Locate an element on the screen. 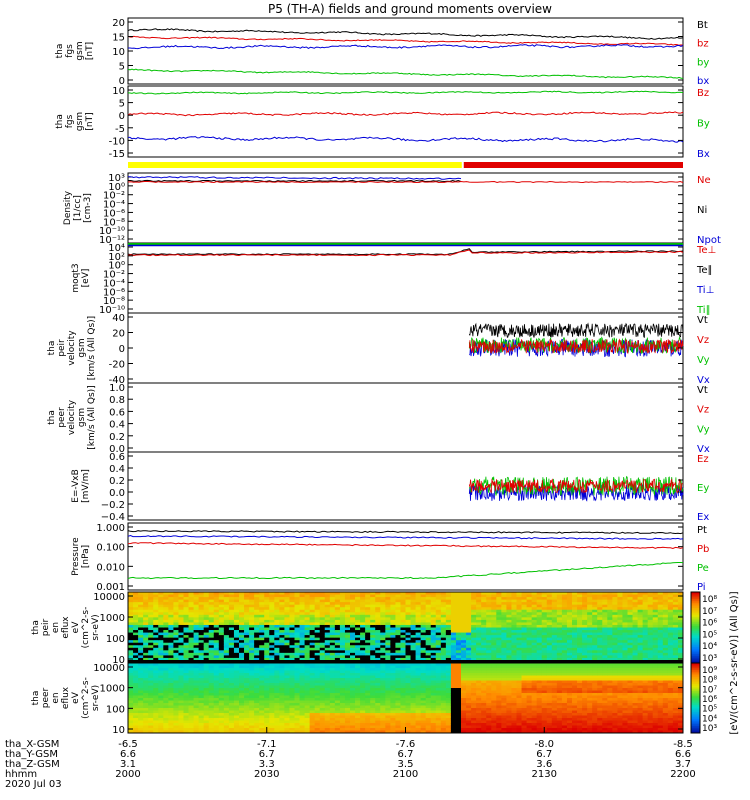  ytick-label: 1000 is located at coordinates (112, 618).